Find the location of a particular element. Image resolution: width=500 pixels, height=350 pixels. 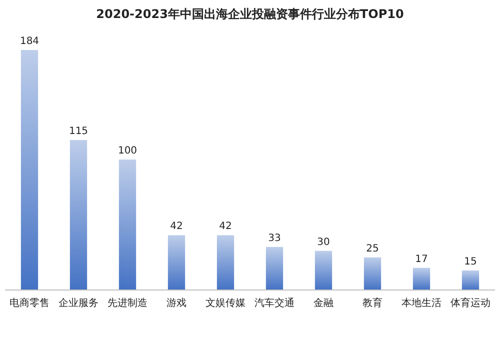

x-tick-label: 体育运动 is located at coordinates (470, 303).